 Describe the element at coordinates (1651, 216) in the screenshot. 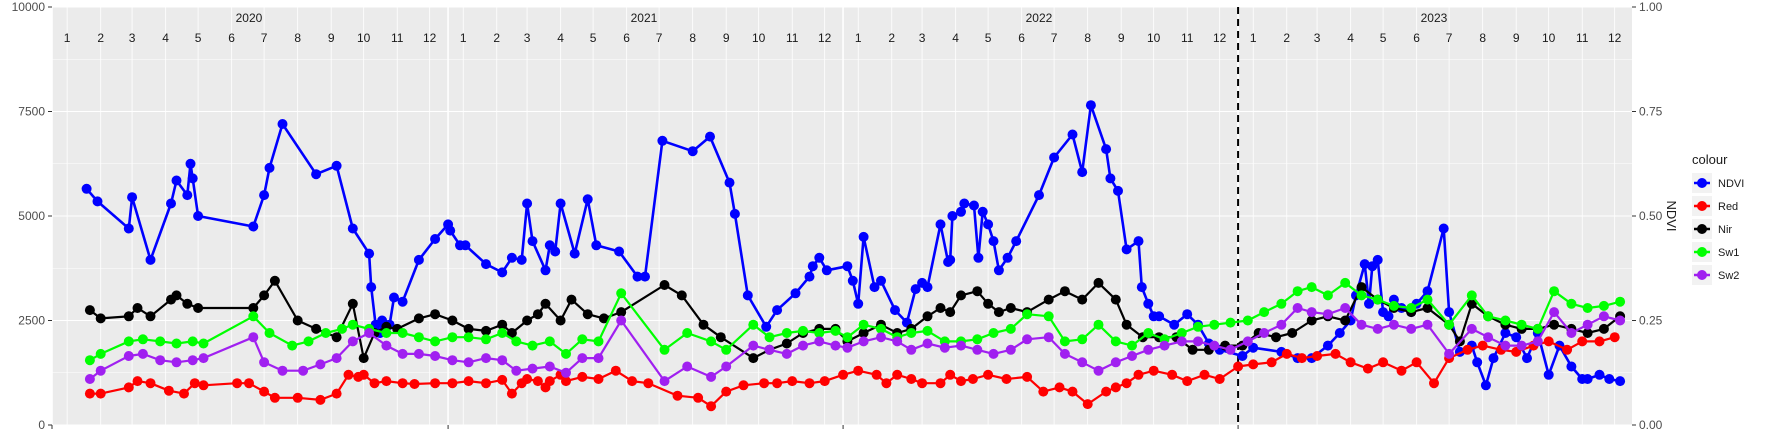

I see `y-tick-label-right: 0.50` at that location.